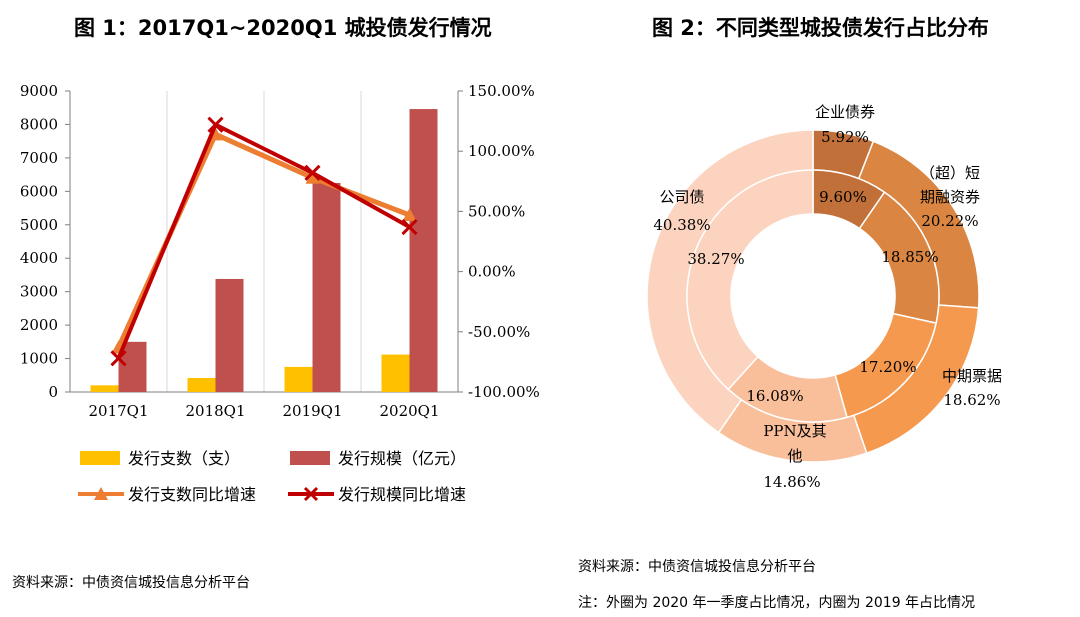  I want to click on donut-label: 40.38%, so click(681, 225).